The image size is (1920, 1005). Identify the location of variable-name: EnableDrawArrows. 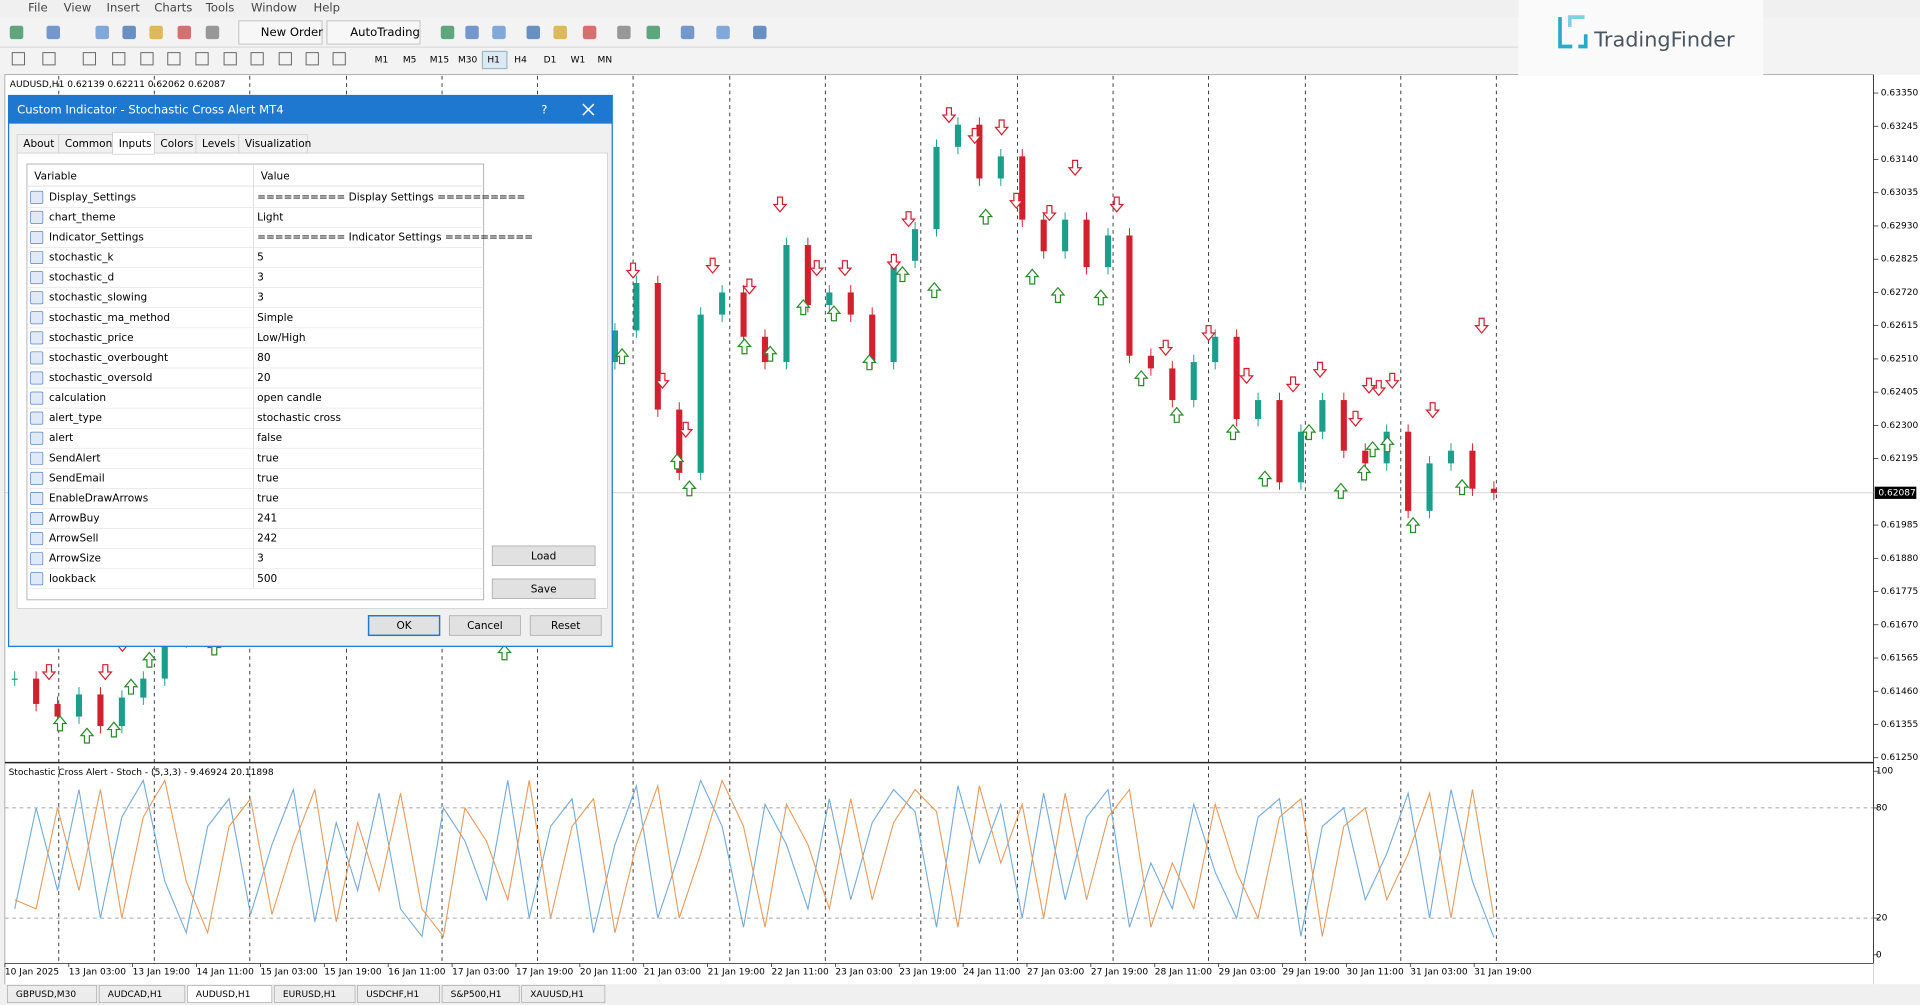
(98, 498).